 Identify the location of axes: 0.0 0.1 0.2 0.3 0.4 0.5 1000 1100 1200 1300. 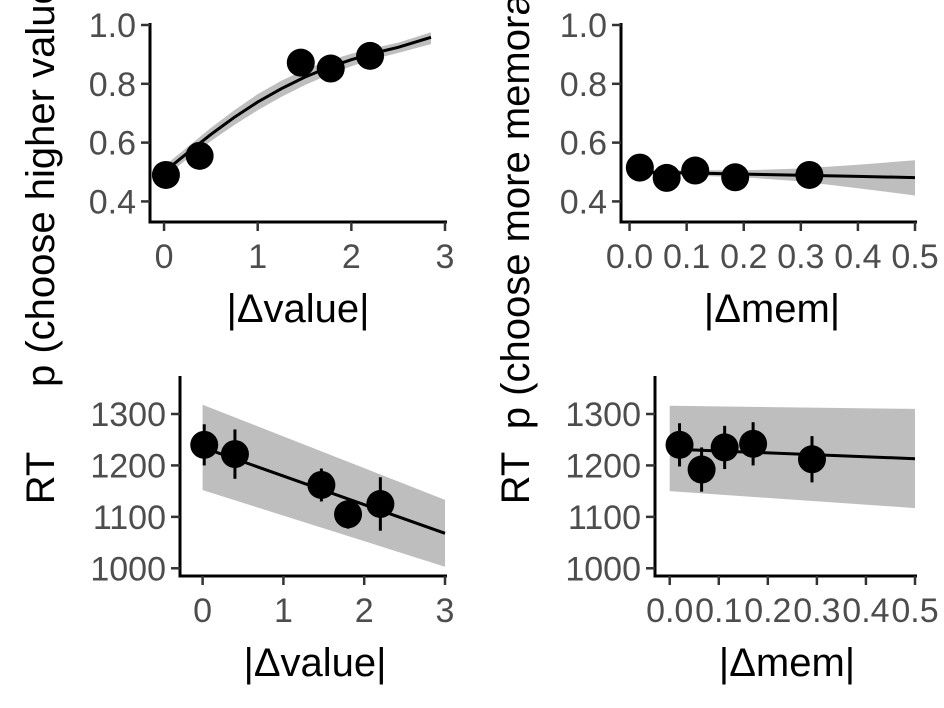
(752, 503).